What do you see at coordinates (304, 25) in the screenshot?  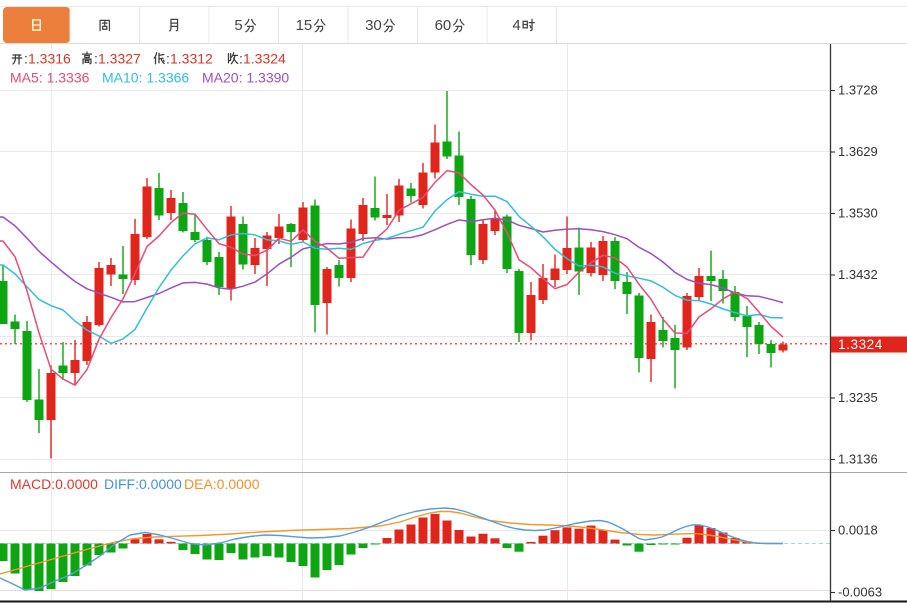 I see `svg-text: 15` at bounding box center [304, 25].